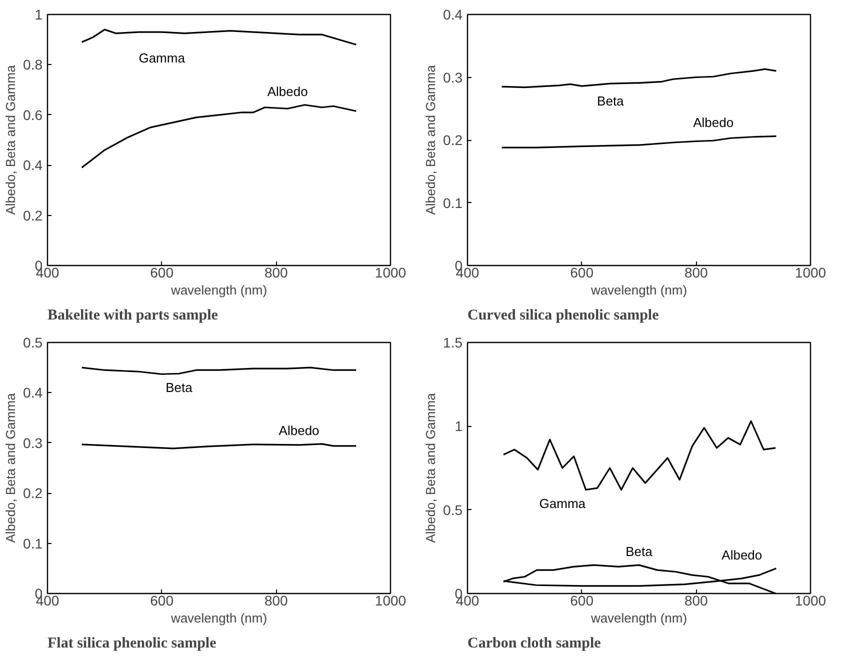 Image resolution: width=851 pixels, height=665 pixels. I want to click on y-tick-label: 0.8, so click(33, 64).